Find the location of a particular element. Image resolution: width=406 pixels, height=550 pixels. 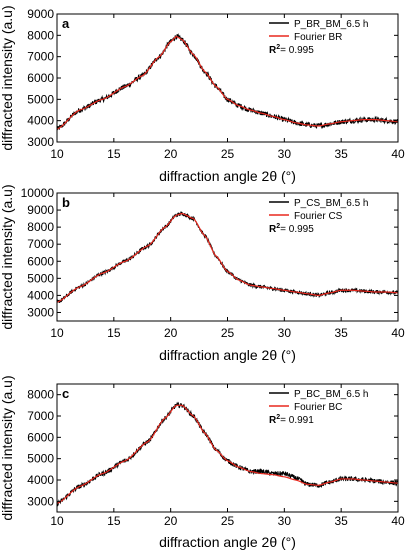

legend-label: Fourier BC is located at coordinates (318, 407).